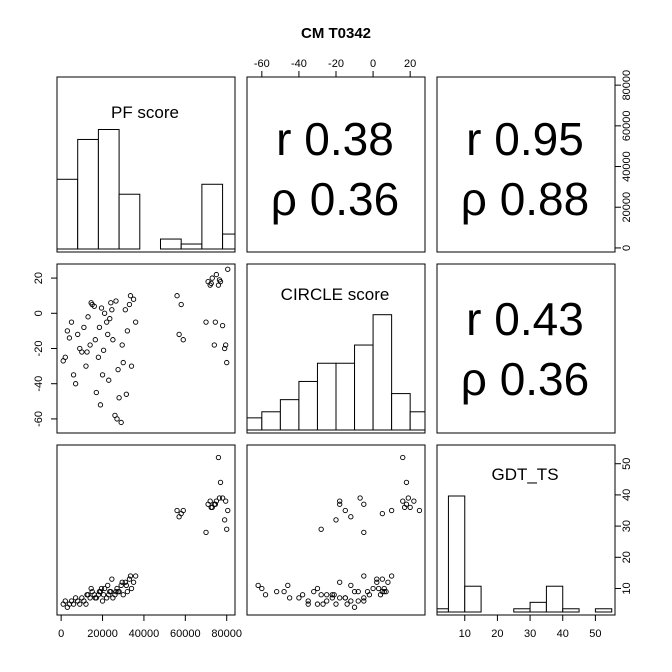 The height and width of the screenshot is (672, 672). I want to click on corr-r-circle-gdt: r 0.43, so click(525, 319).